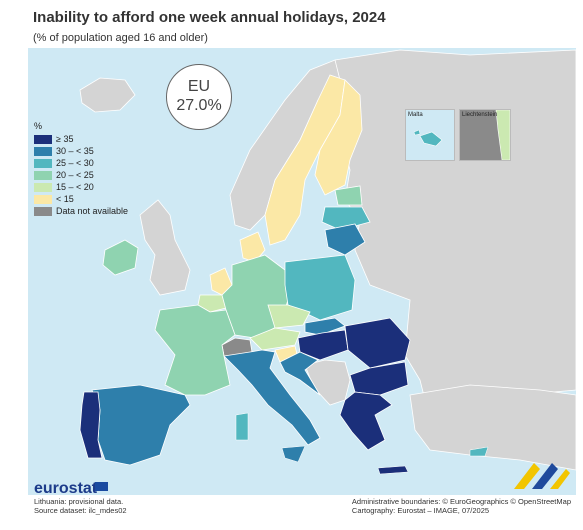  Describe the element at coordinates (65, 199) in the screenshot. I see `legend-label: < 15` at that location.